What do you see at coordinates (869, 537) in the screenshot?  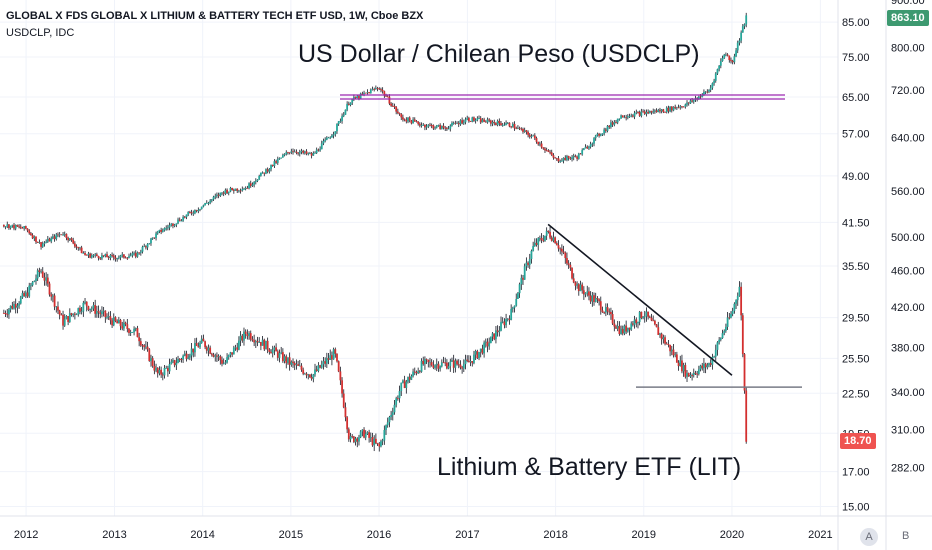 I see `auto-scale-button: A` at bounding box center [869, 537].